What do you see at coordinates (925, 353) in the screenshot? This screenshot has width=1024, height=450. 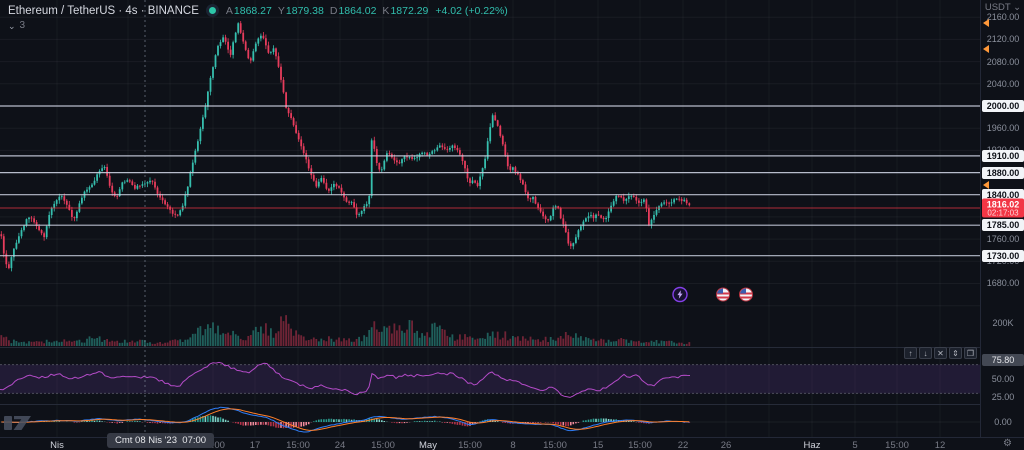 I see `pane-move-down-button: ↓` at bounding box center [925, 353].